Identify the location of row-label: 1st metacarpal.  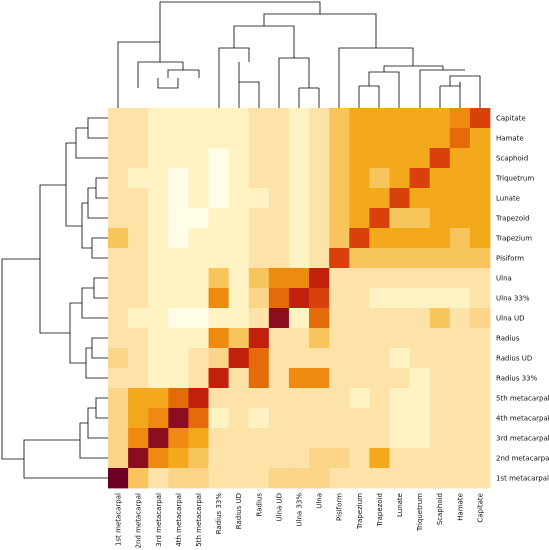
(522, 479).